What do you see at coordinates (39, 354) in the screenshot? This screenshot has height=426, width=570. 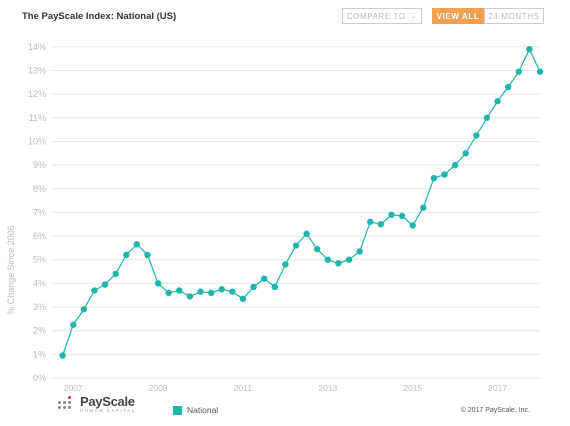 I see `y-tick-label: 1%` at bounding box center [39, 354].